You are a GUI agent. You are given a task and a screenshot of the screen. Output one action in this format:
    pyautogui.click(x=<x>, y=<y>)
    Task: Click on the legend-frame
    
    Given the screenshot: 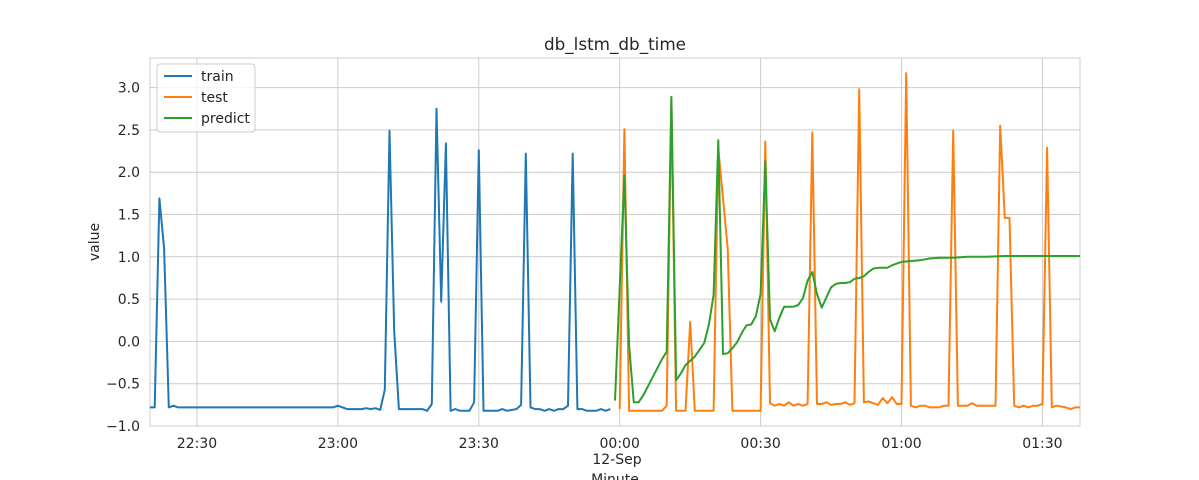 What is the action you would take?
    pyautogui.click(x=206, y=98)
    